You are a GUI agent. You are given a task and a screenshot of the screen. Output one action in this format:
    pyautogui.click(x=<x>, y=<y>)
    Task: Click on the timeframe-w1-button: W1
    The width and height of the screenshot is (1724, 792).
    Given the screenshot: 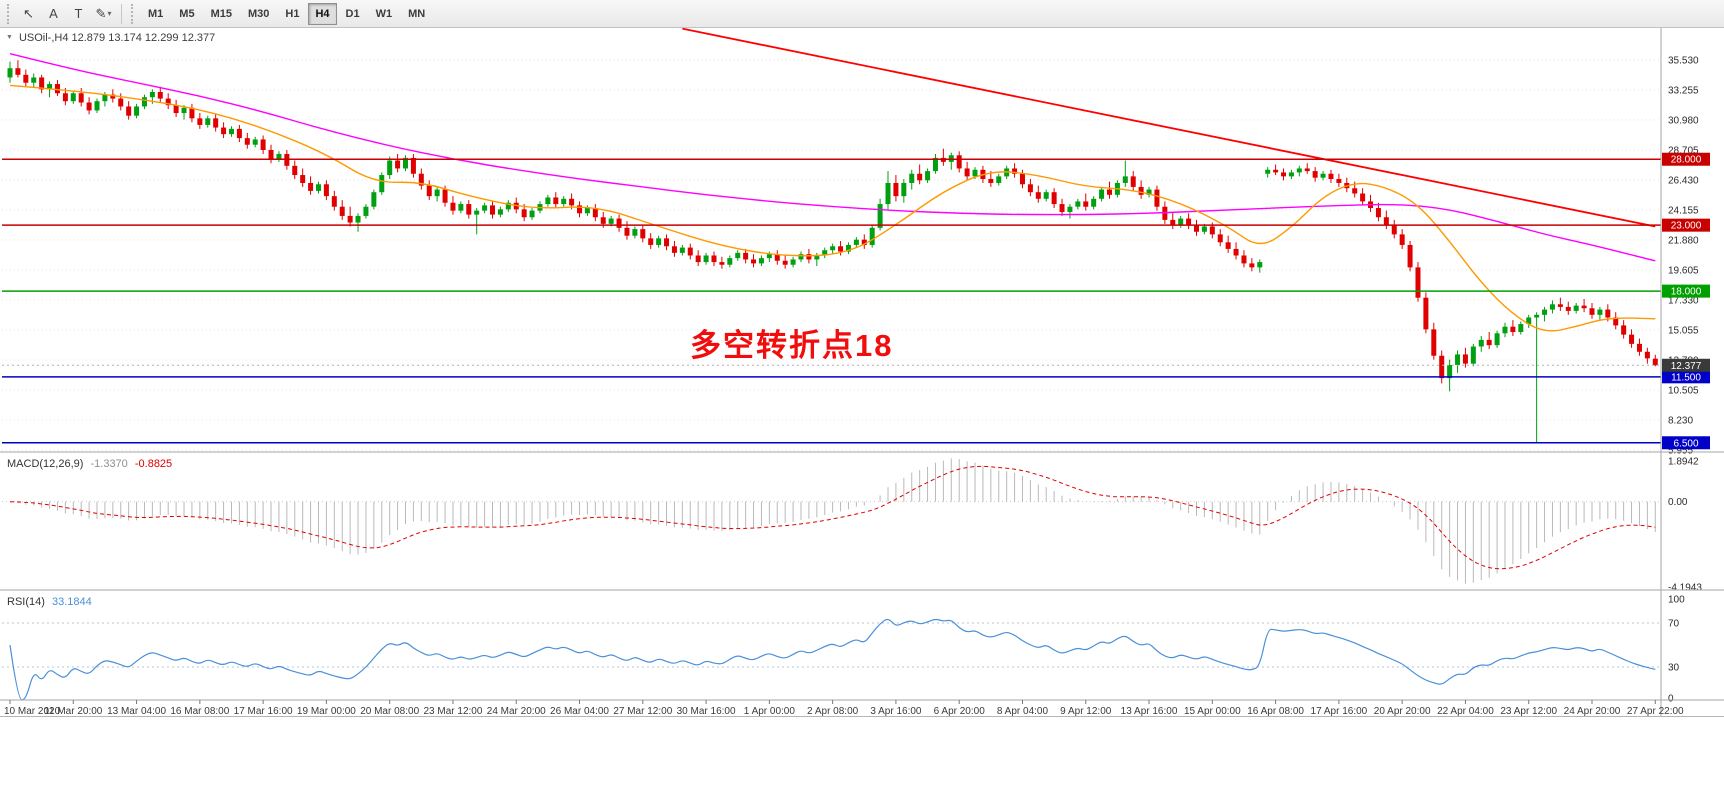 What is the action you would take?
    pyautogui.click(x=384, y=14)
    